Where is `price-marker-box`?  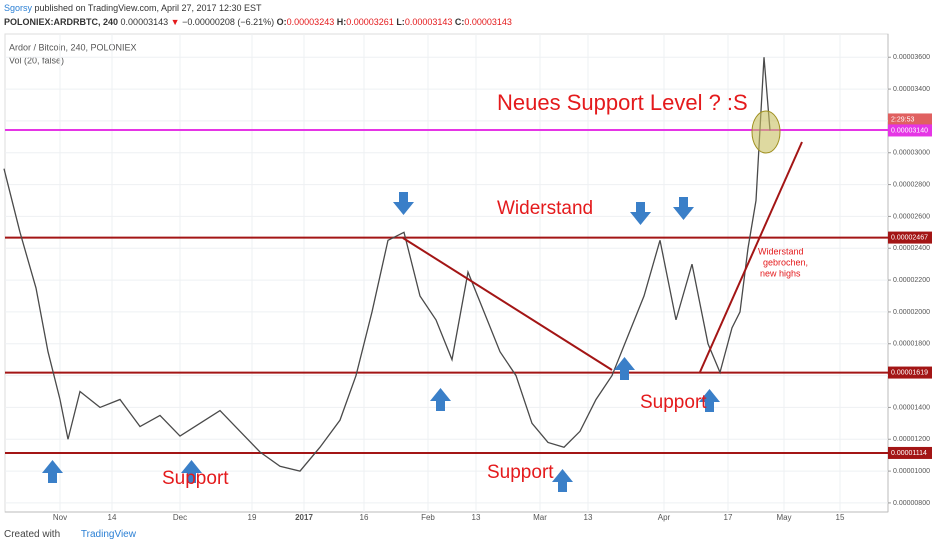 price-marker-box is located at coordinates (910, 130).